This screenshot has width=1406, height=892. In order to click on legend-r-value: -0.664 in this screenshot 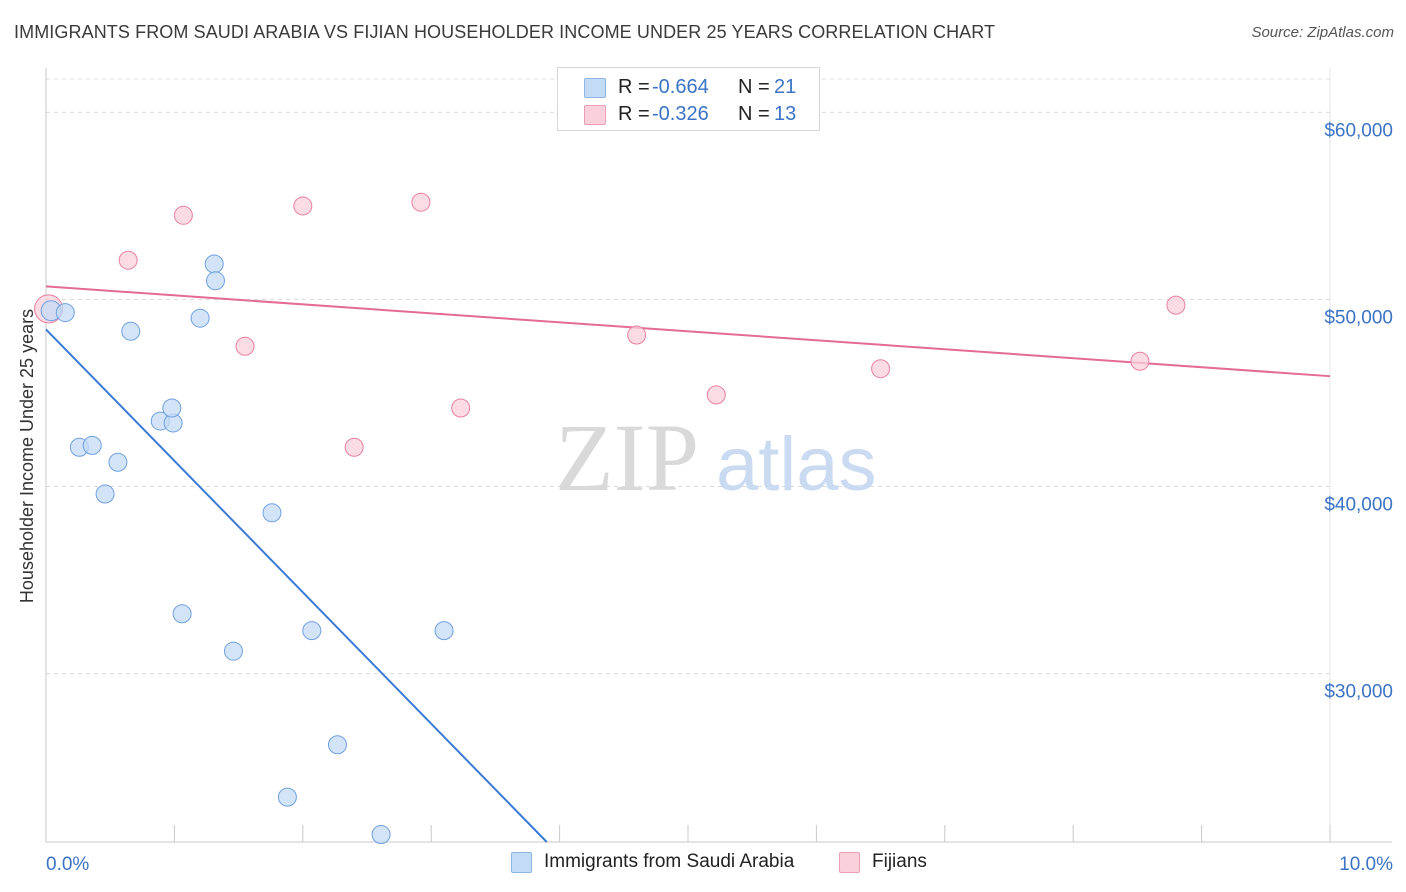, I will do `click(680, 86)`.